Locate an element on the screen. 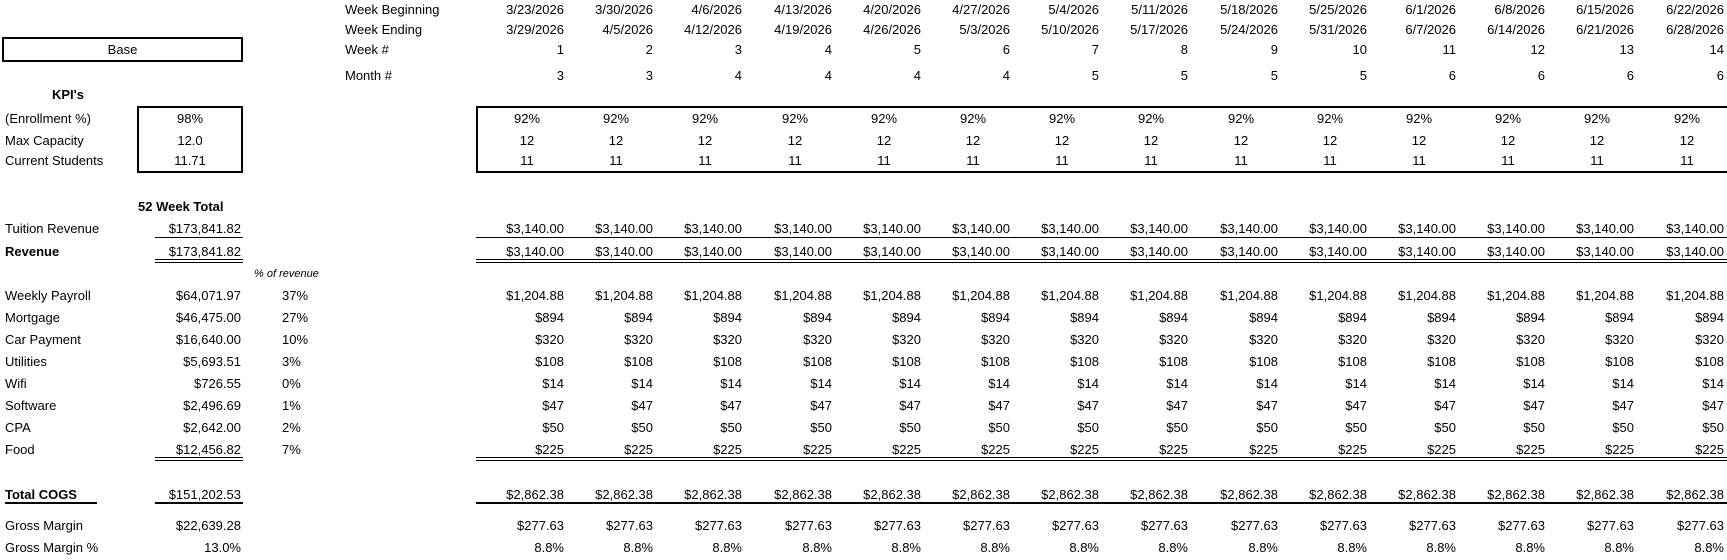 The height and width of the screenshot is (560, 1727). row-total-cogs: $151,202.53 is located at coordinates (204, 494).